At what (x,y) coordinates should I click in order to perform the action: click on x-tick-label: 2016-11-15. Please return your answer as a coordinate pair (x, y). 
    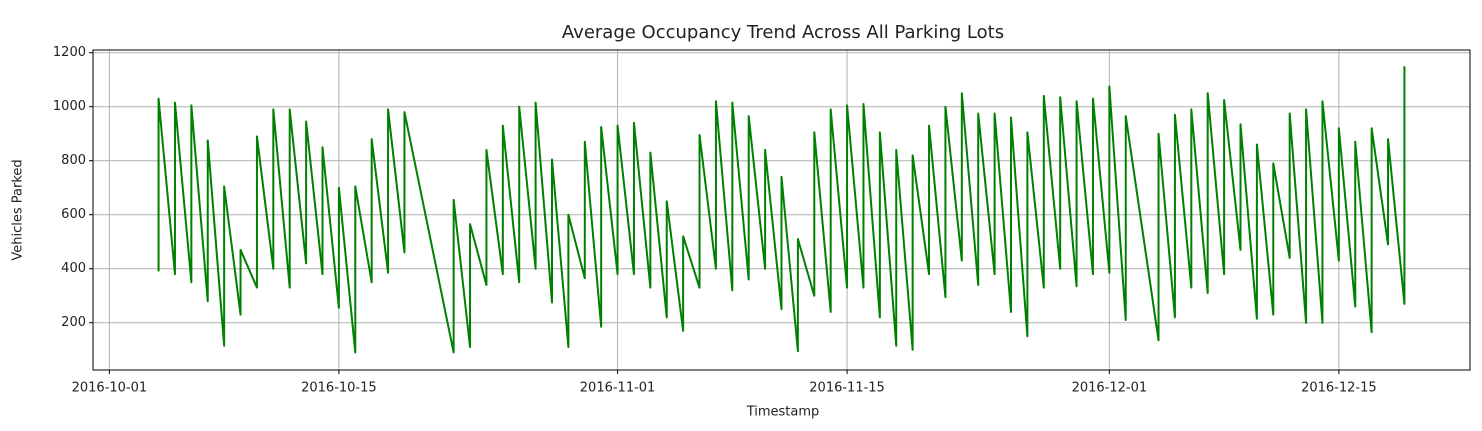
    Looking at the image, I should click on (847, 388).